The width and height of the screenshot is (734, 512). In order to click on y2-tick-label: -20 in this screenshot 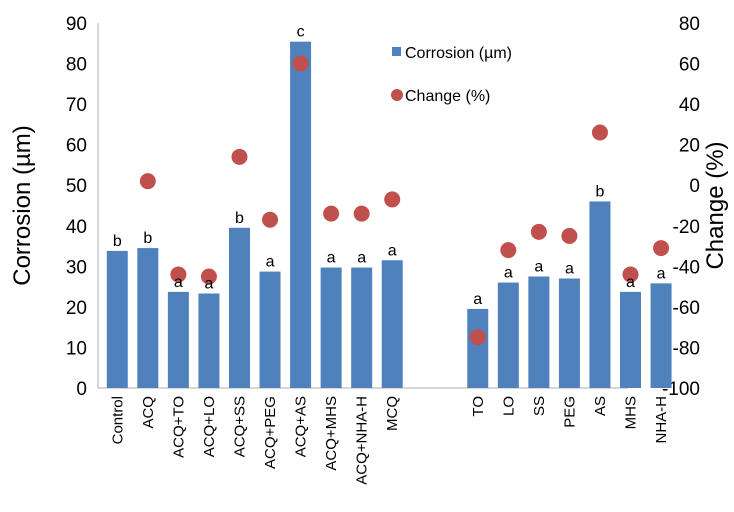, I will do `click(686, 227)`.